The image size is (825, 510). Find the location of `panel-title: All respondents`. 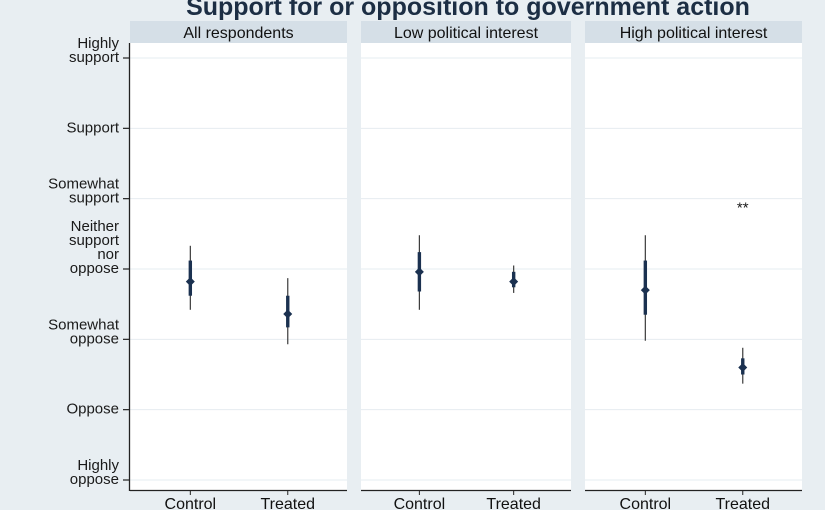

panel-title: All respondents is located at coordinates (238, 33).